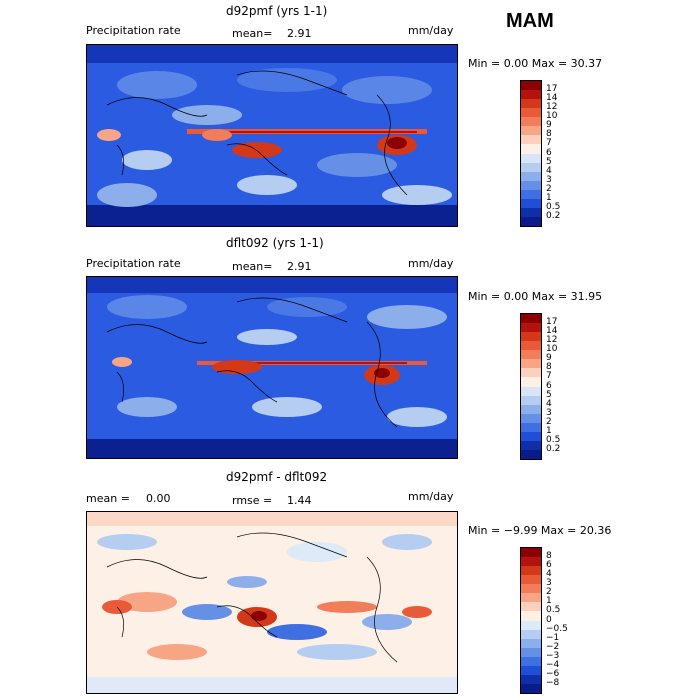 This screenshot has height=700, width=700. Describe the element at coordinates (133, 30) in the screenshot. I see `panel-1-variable: Precipitation rate` at that location.